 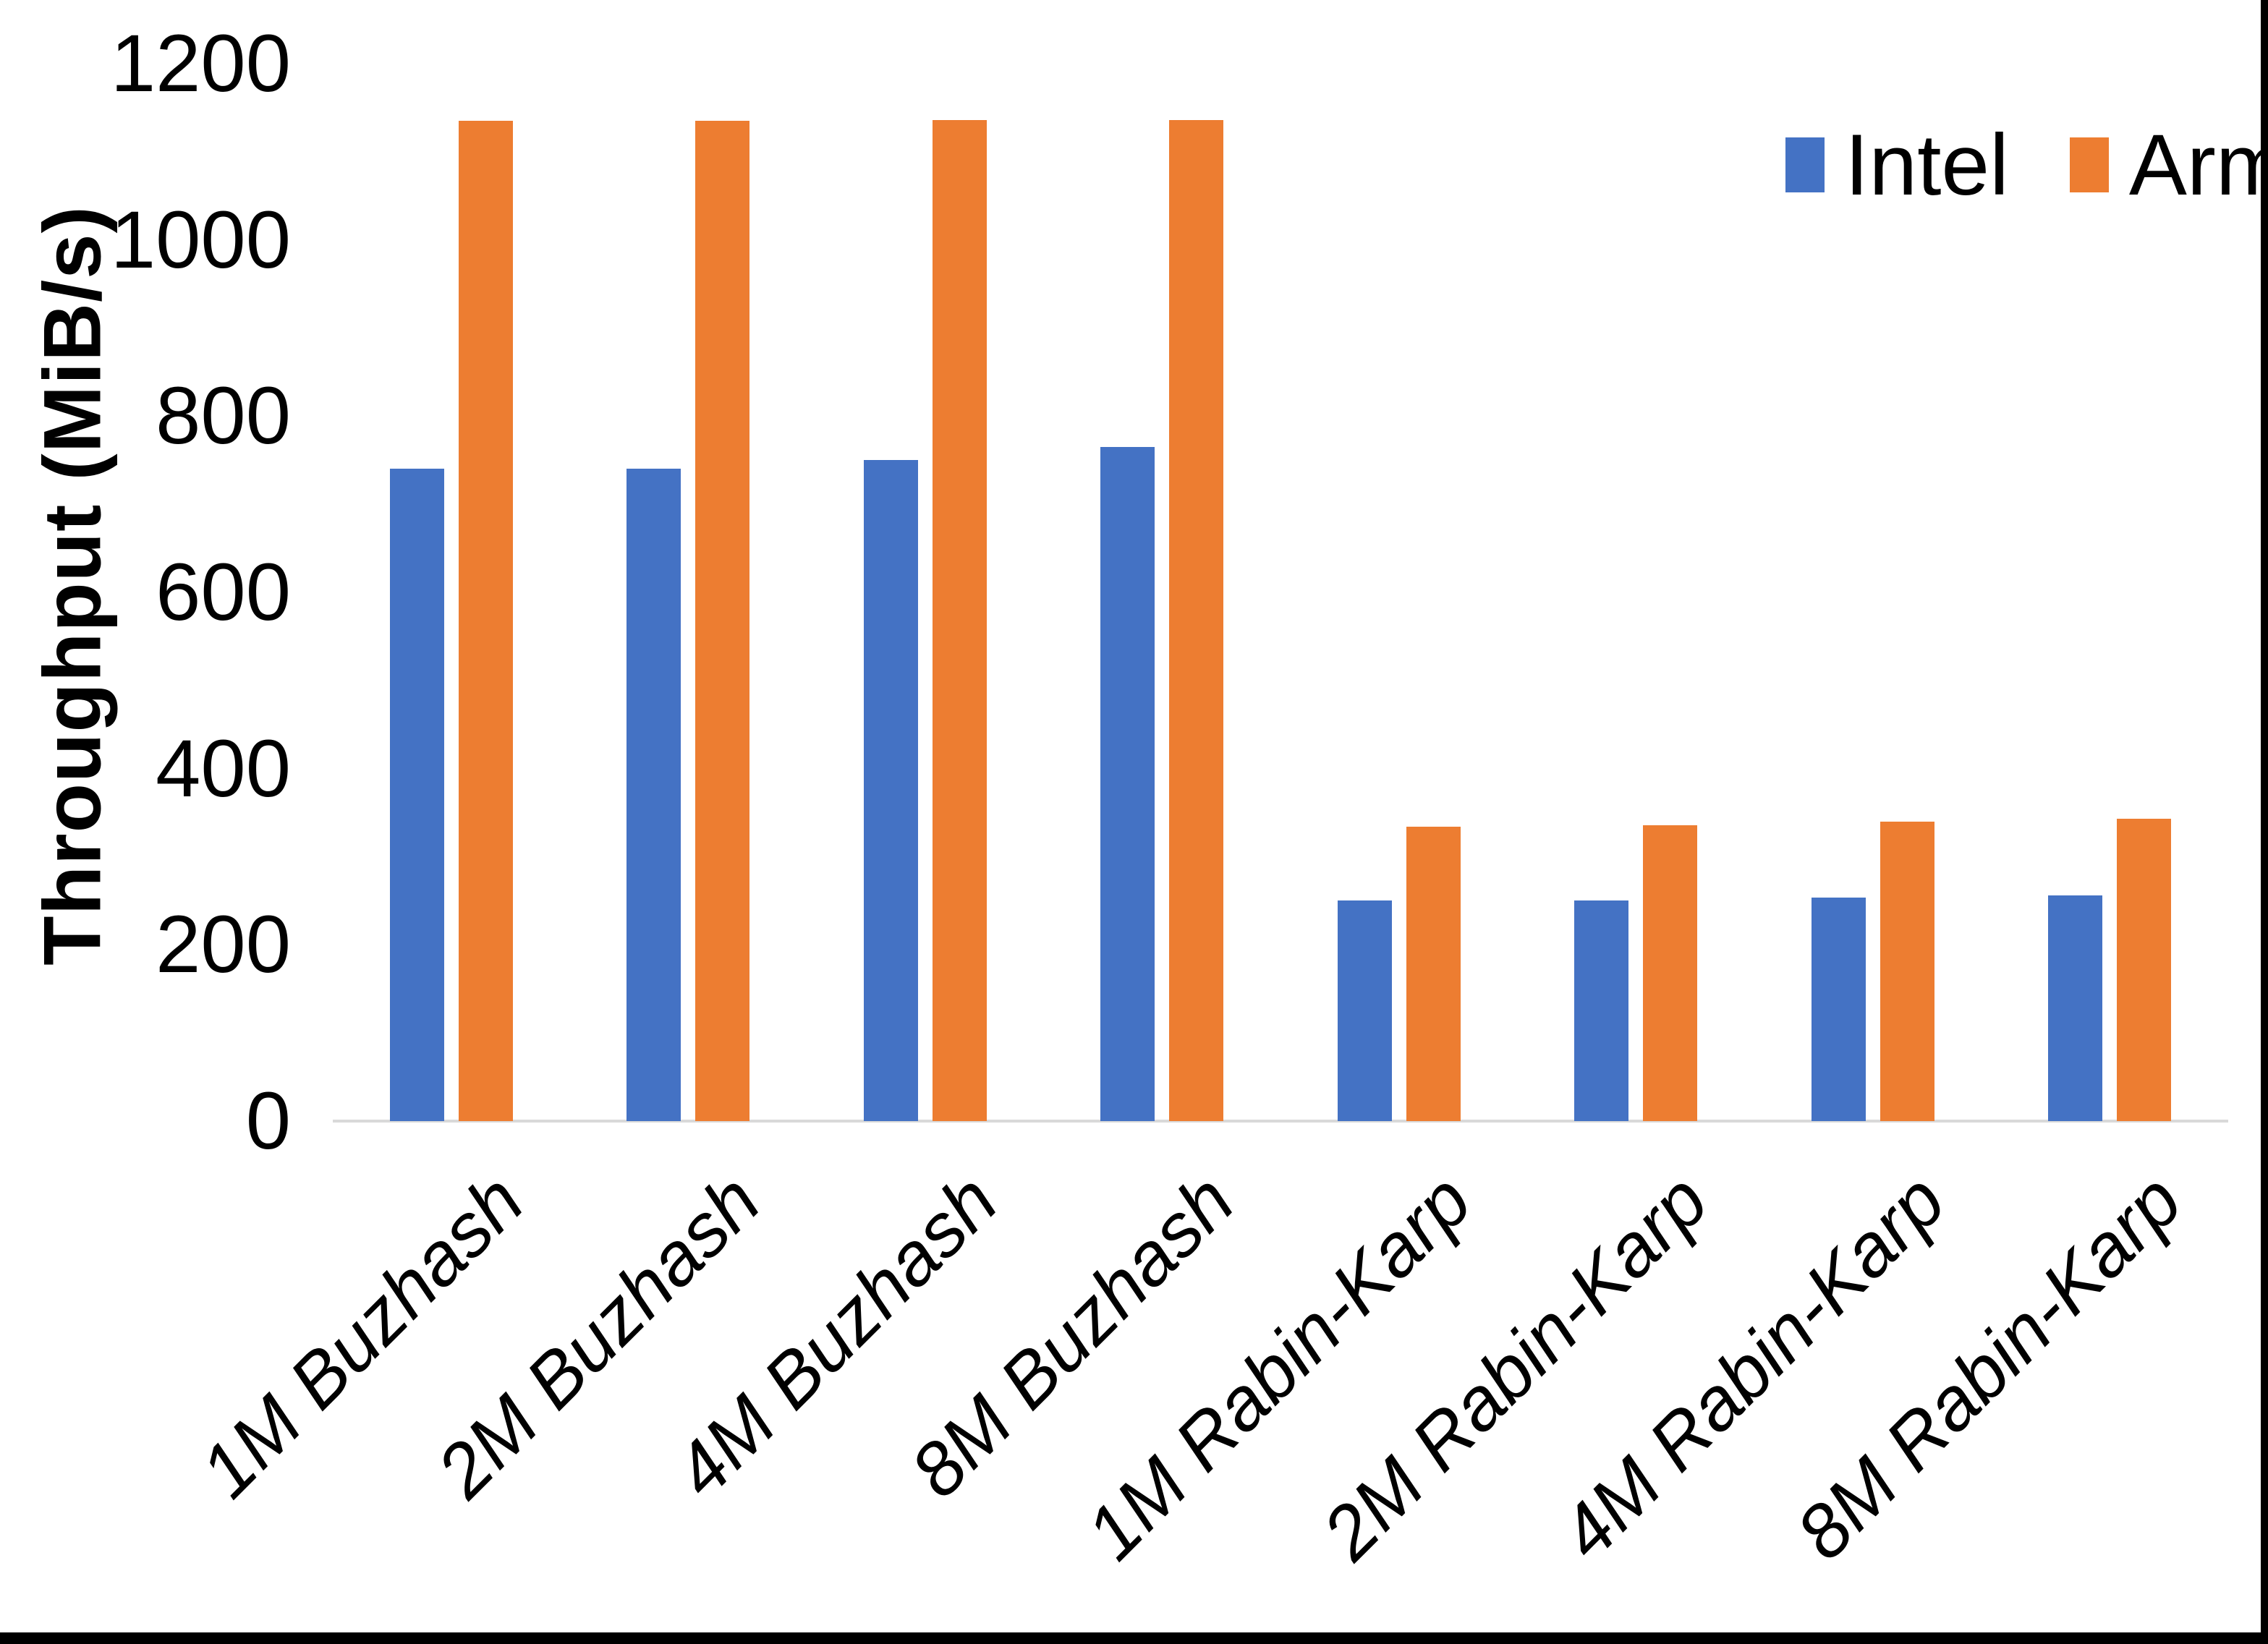 What do you see at coordinates (268, 1121) in the screenshot?
I see `y-tick-label-0: 0` at bounding box center [268, 1121].